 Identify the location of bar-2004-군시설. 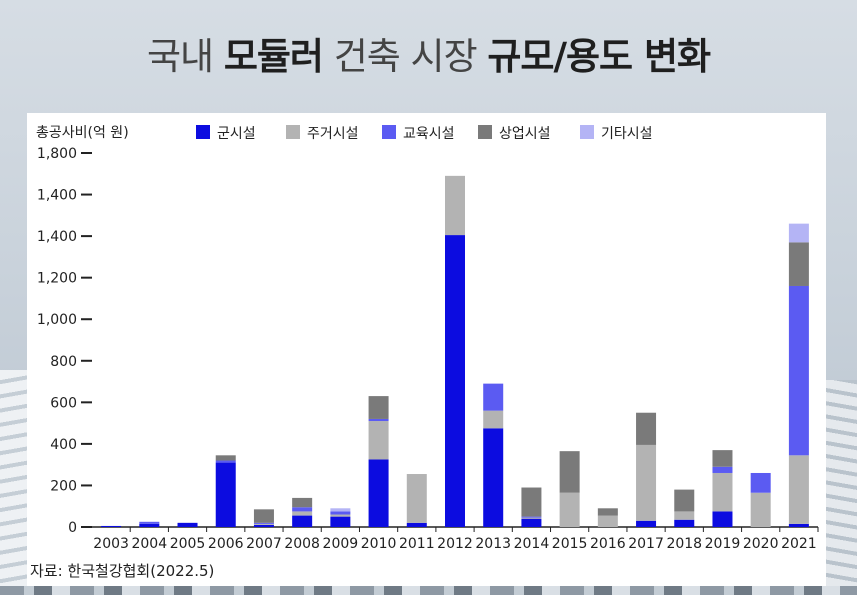
(149, 525).